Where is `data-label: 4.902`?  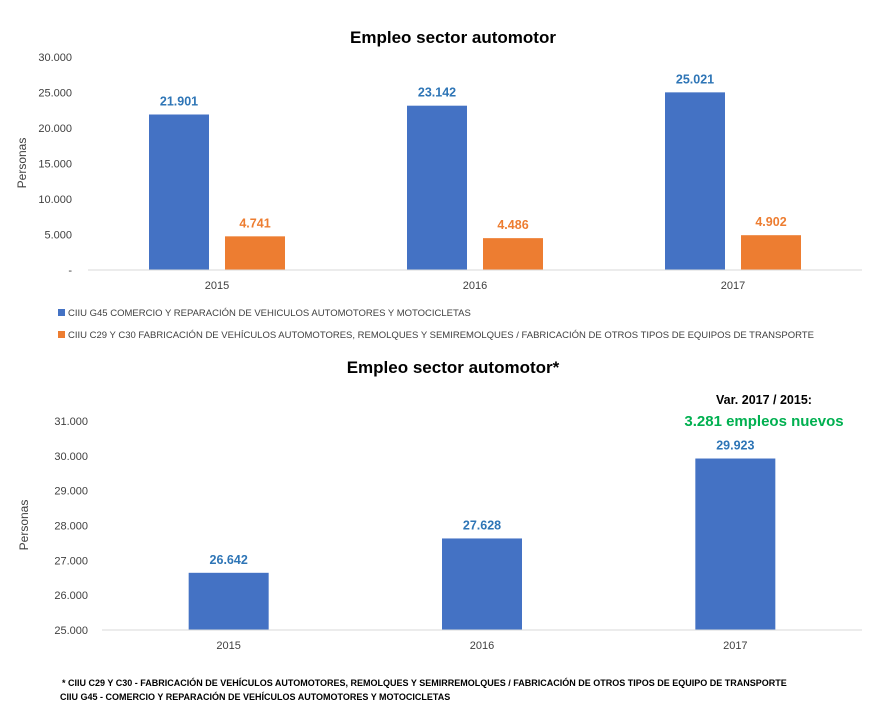
data-label: 4.902 is located at coordinates (770, 222).